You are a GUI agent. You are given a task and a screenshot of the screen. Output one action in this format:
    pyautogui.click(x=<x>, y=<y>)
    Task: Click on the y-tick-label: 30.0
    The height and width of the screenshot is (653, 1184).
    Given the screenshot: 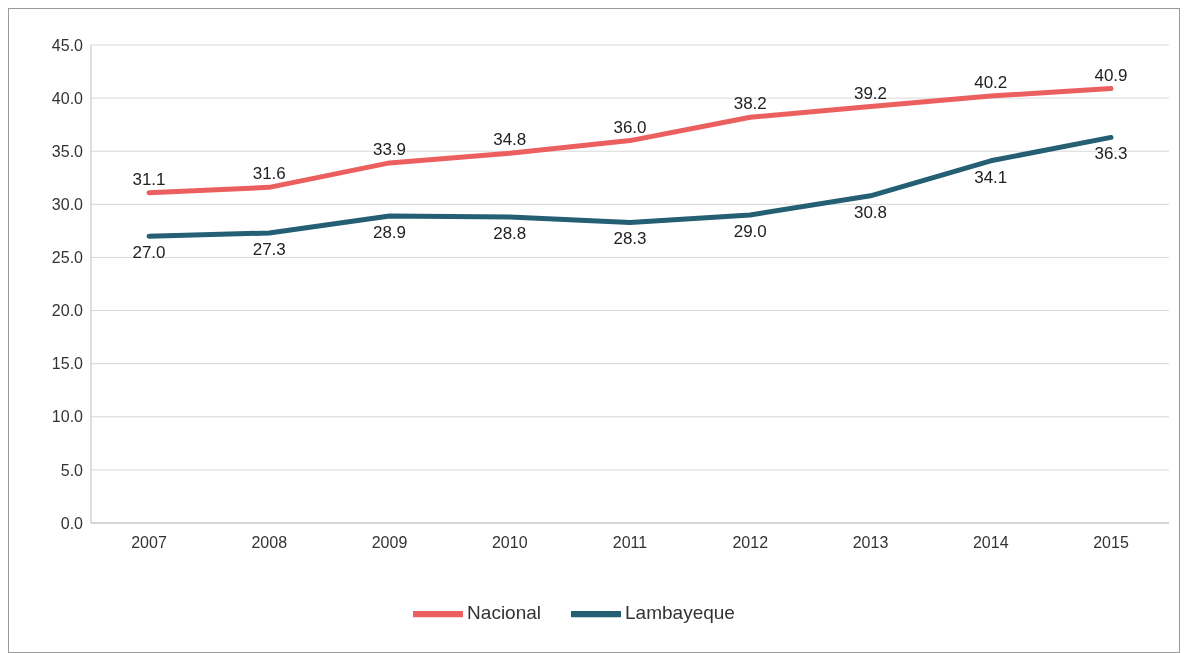 What is the action you would take?
    pyautogui.click(x=67, y=205)
    